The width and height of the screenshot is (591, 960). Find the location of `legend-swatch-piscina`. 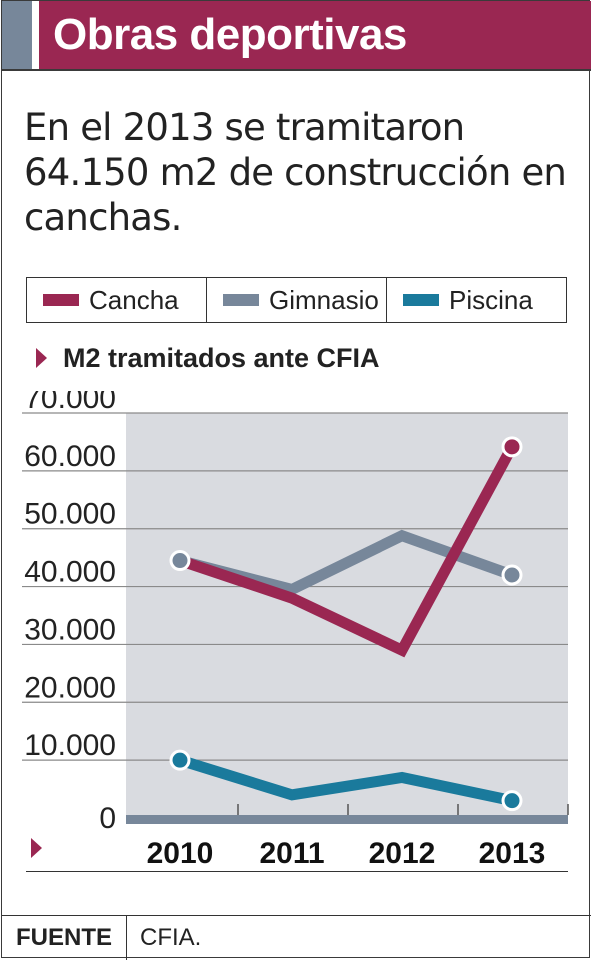

legend-swatch-piscina is located at coordinates (421, 300).